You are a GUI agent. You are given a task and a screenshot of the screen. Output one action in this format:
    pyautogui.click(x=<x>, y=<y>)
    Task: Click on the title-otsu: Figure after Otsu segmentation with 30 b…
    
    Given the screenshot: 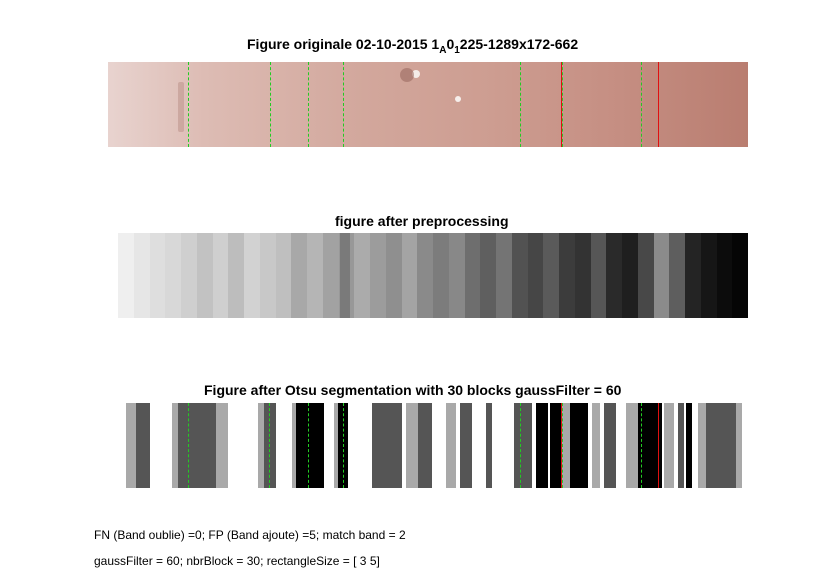 What is the action you would take?
    pyautogui.click(x=413, y=390)
    